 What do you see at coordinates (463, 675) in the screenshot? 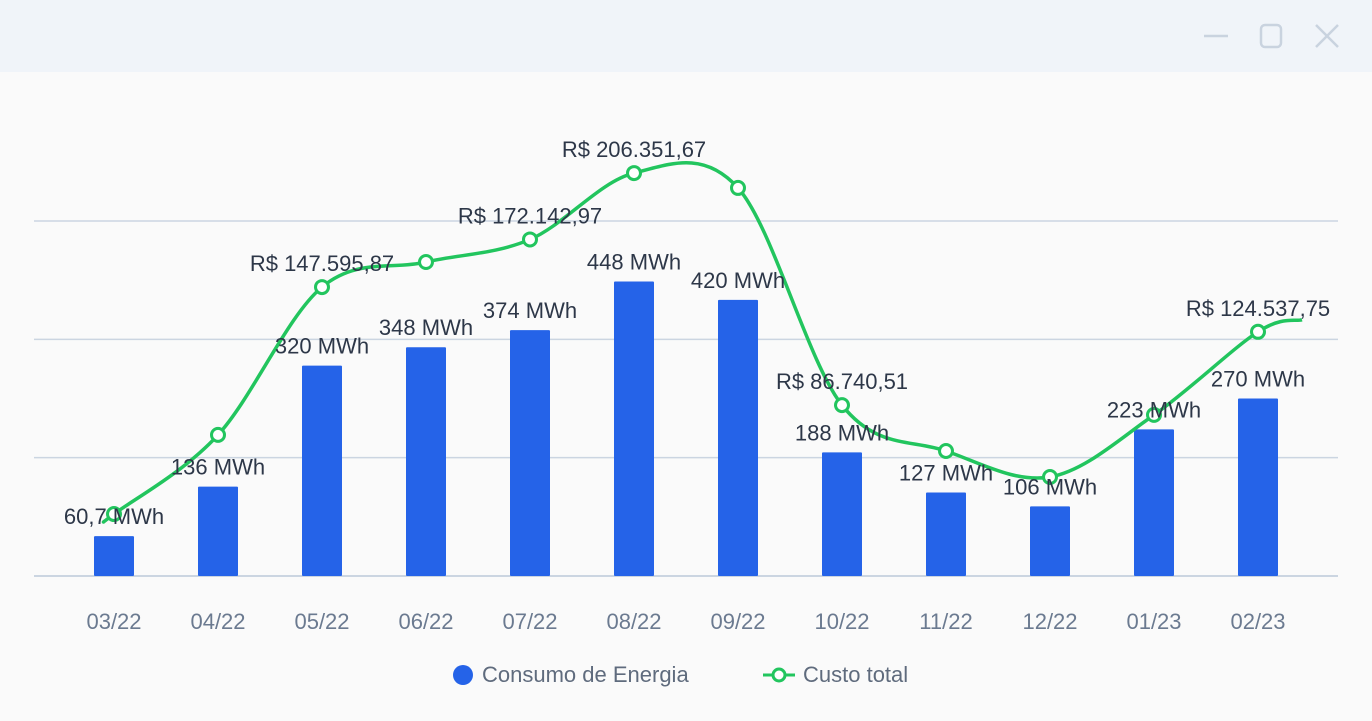
I see `legend-bar-swatch-icon` at bounding box center [463, 675].